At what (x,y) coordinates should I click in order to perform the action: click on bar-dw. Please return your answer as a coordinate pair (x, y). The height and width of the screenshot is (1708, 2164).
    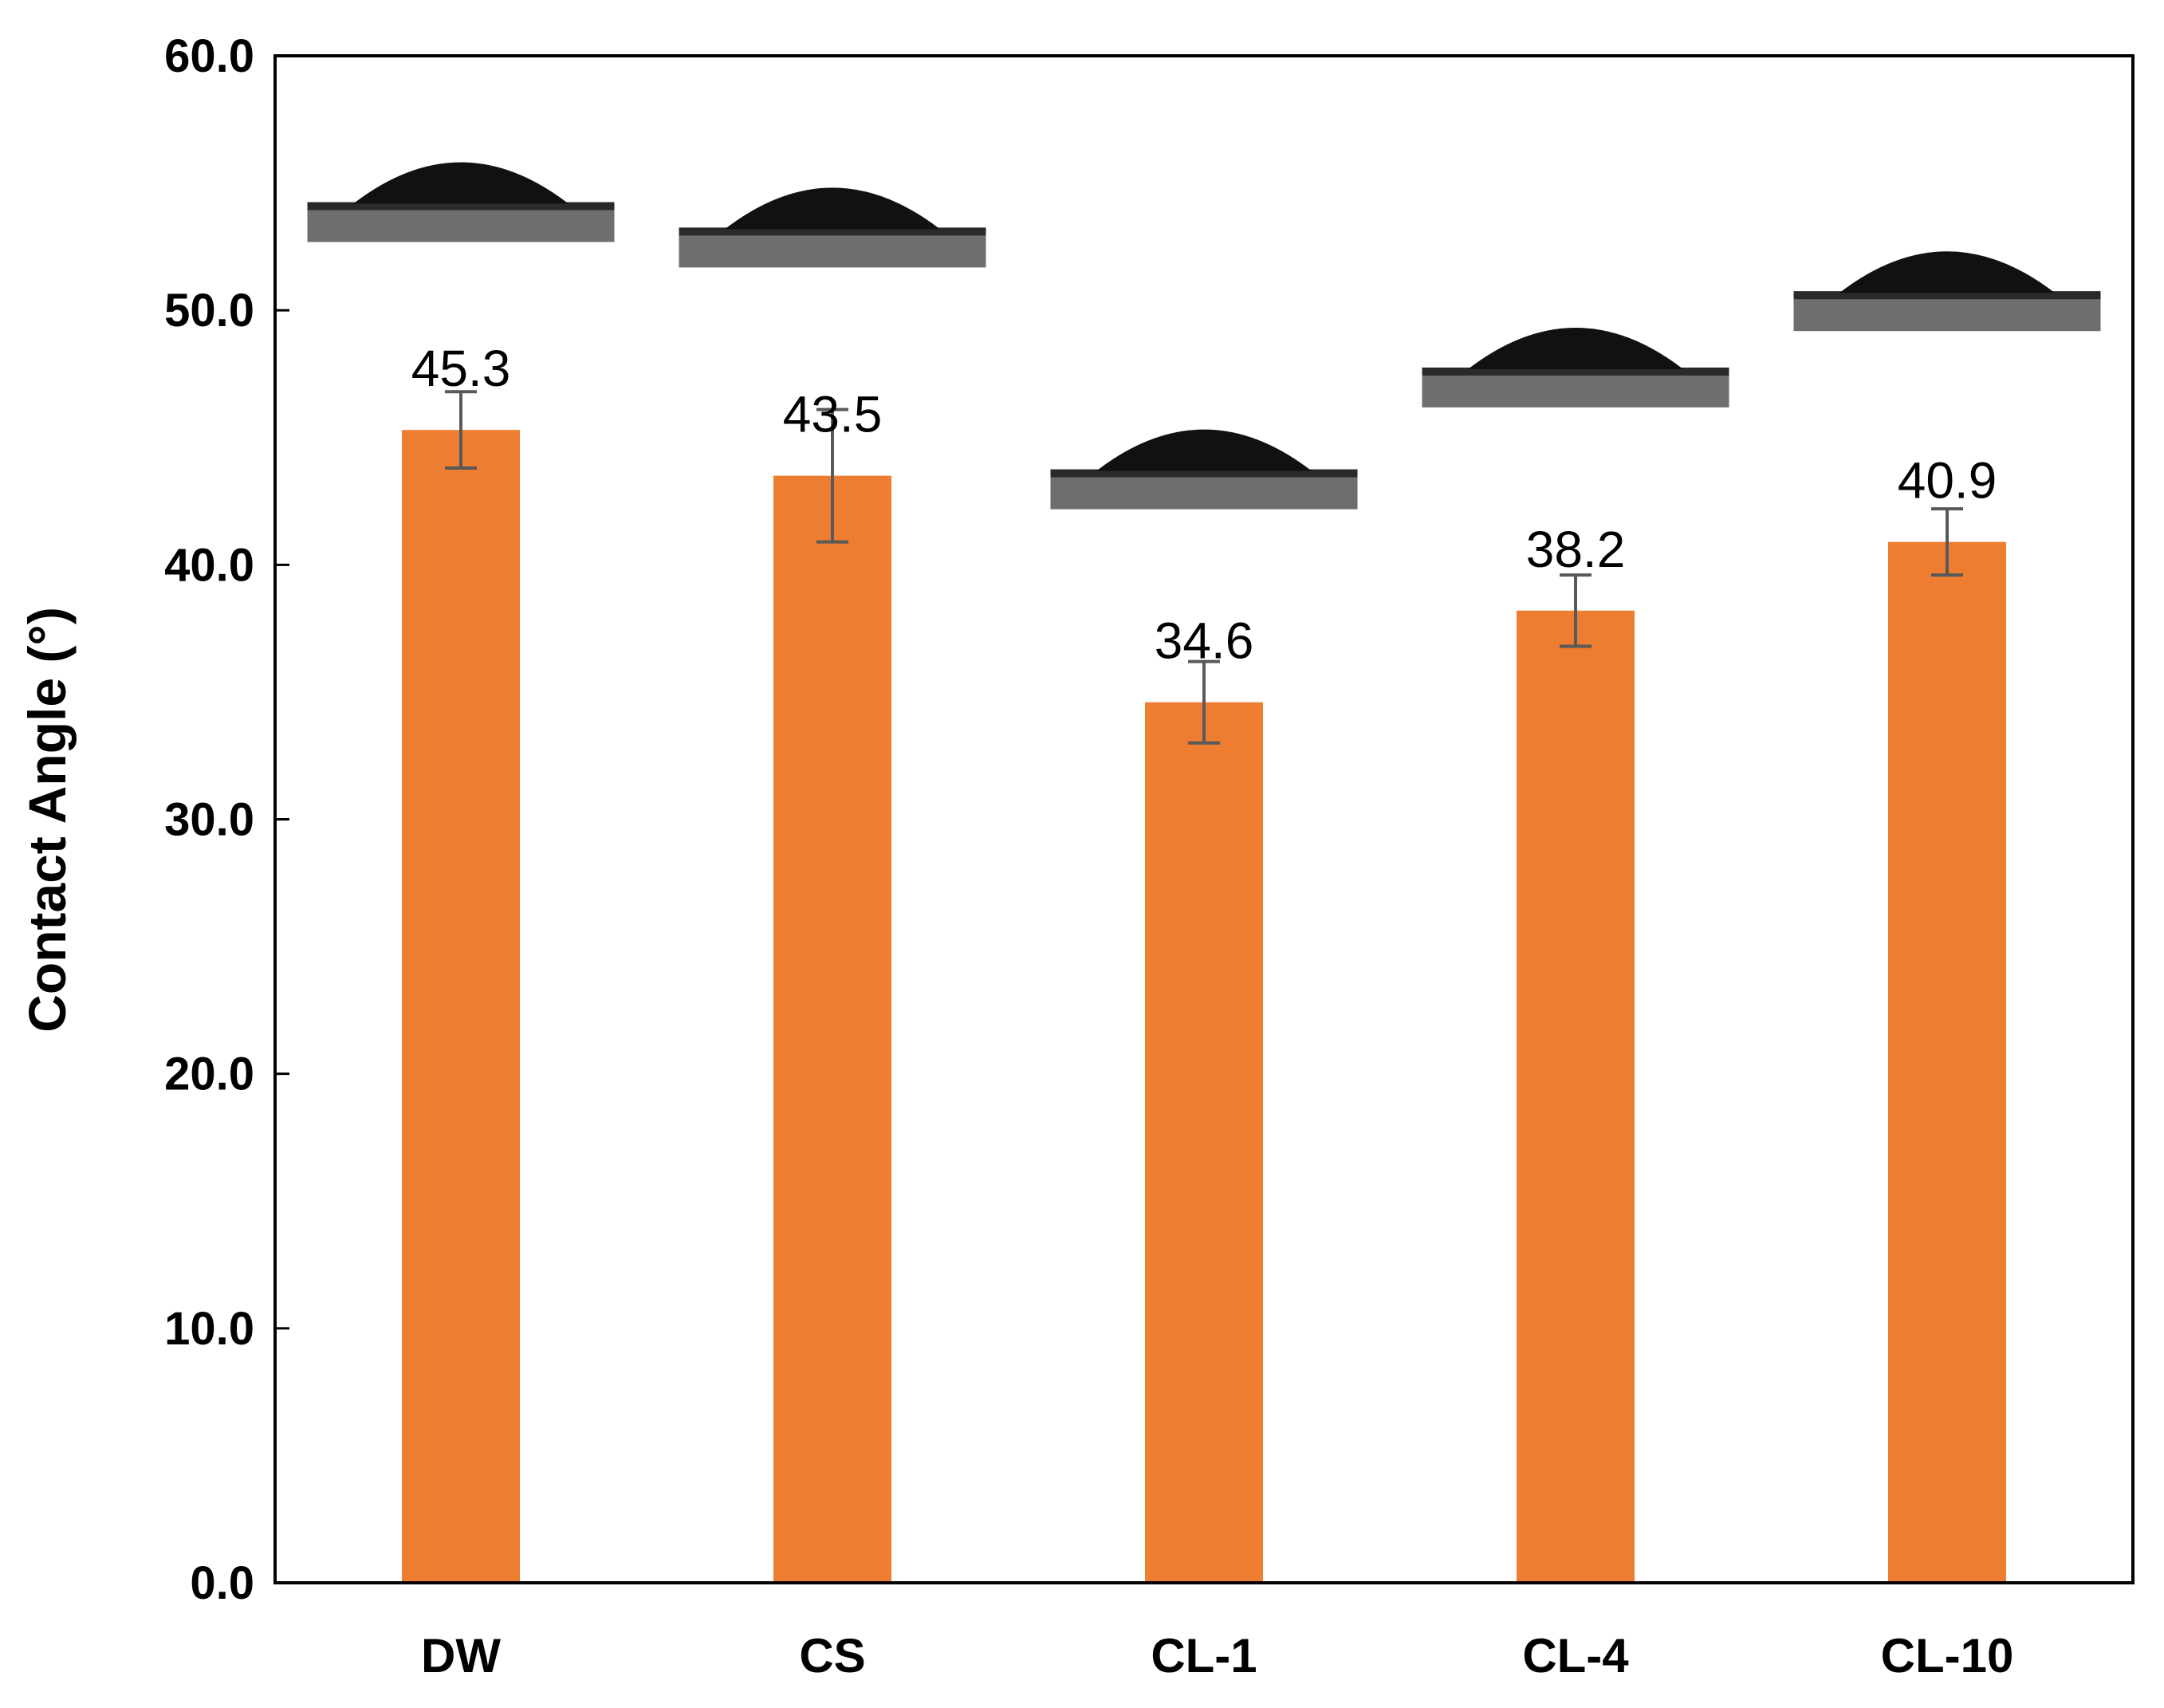
    Looking at the image, I should click on (461, 1007).